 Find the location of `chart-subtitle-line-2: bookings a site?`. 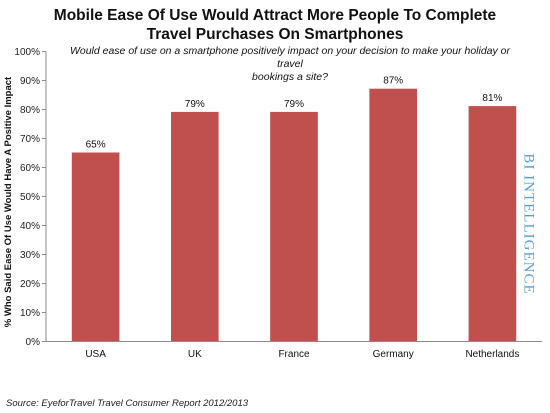

chart-subtitle-line-2: bookings a site? is located at coordinates (290, 77).